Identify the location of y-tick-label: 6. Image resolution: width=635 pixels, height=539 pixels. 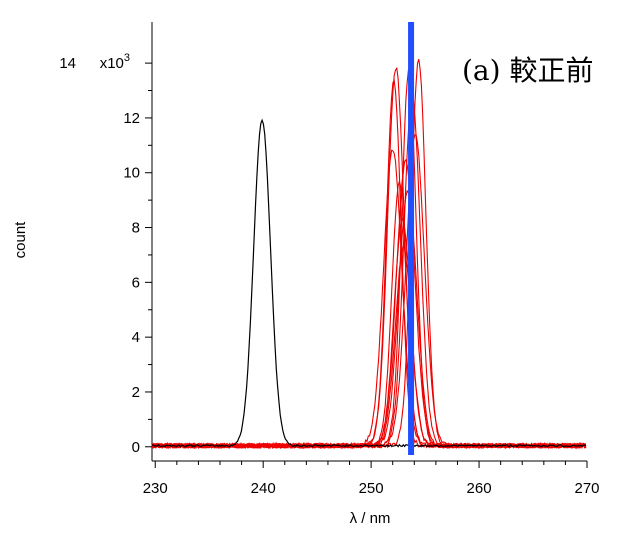
(136, 282).